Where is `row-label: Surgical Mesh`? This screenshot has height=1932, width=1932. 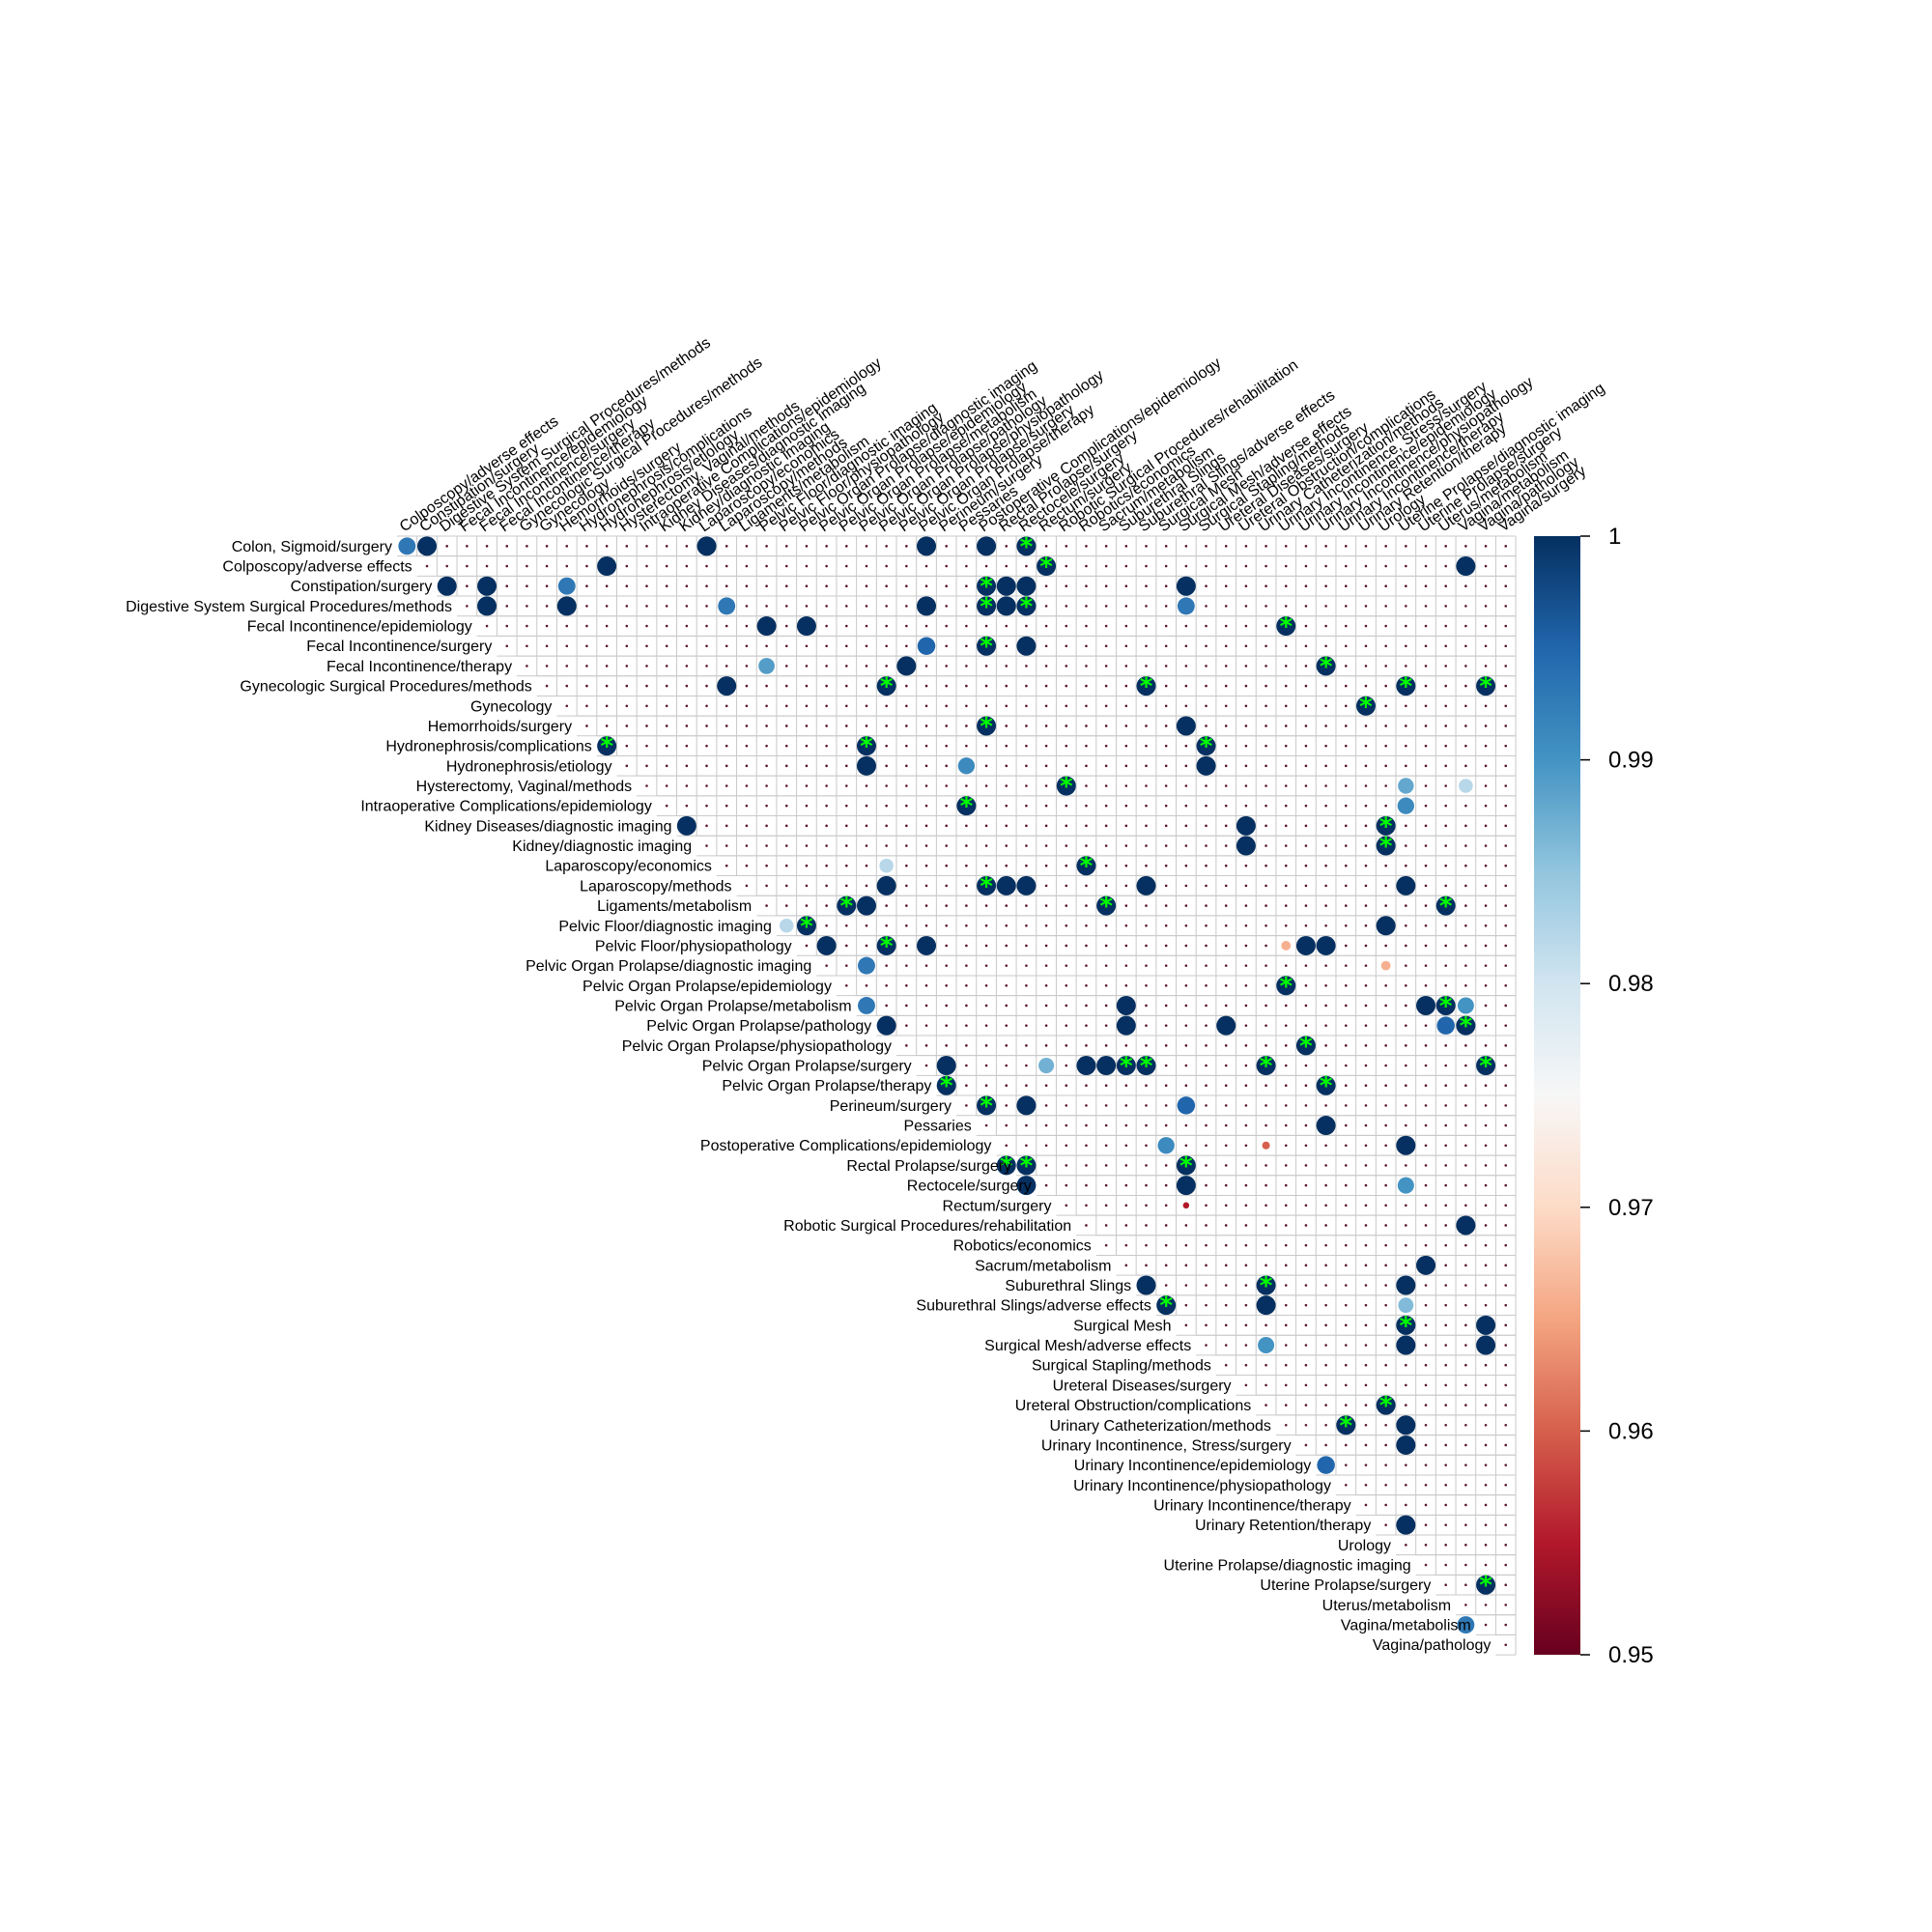 row-label: Surgical Mesh is located at coordinates (1122, 1326).